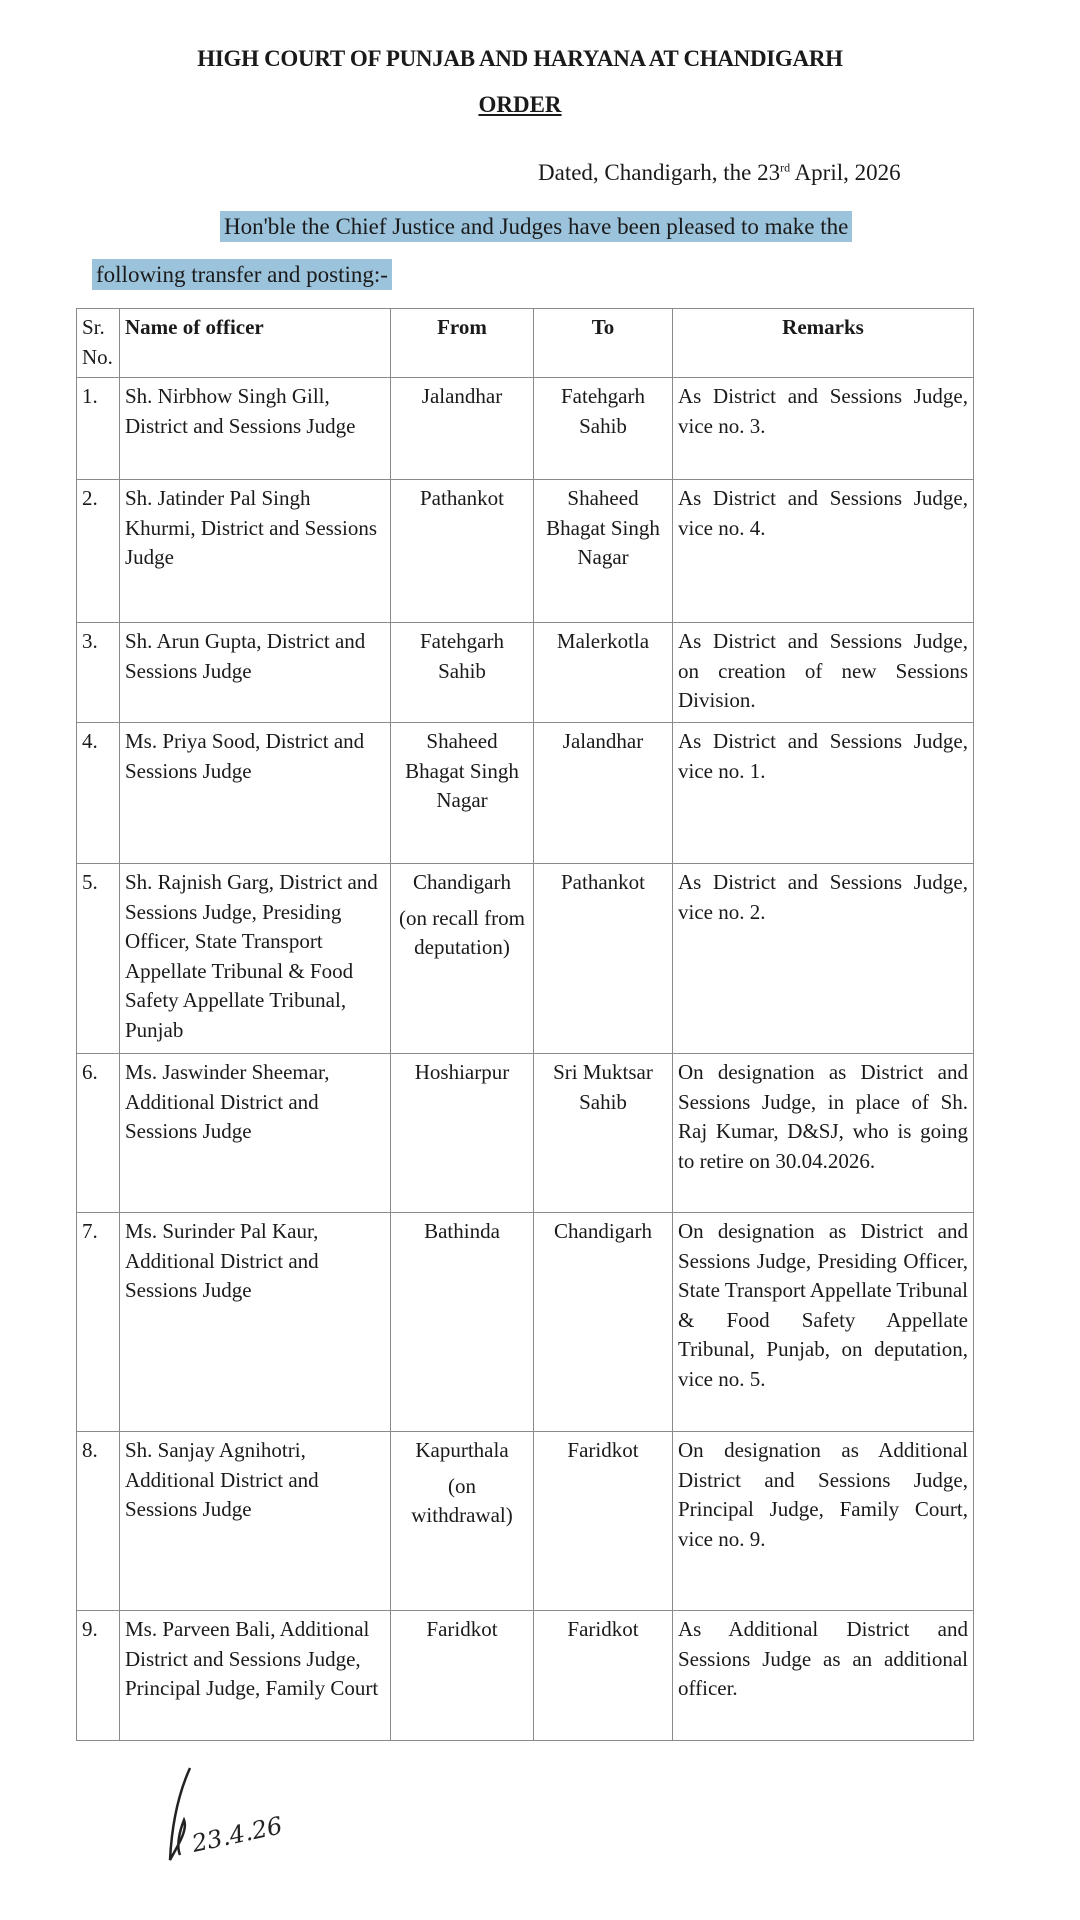 This screenshot has height=1920, width=1080. What do you see at coordinates (98, 551) in the screenshot?
I see `cell-sr: 2.` at bounding box center [98, 551].